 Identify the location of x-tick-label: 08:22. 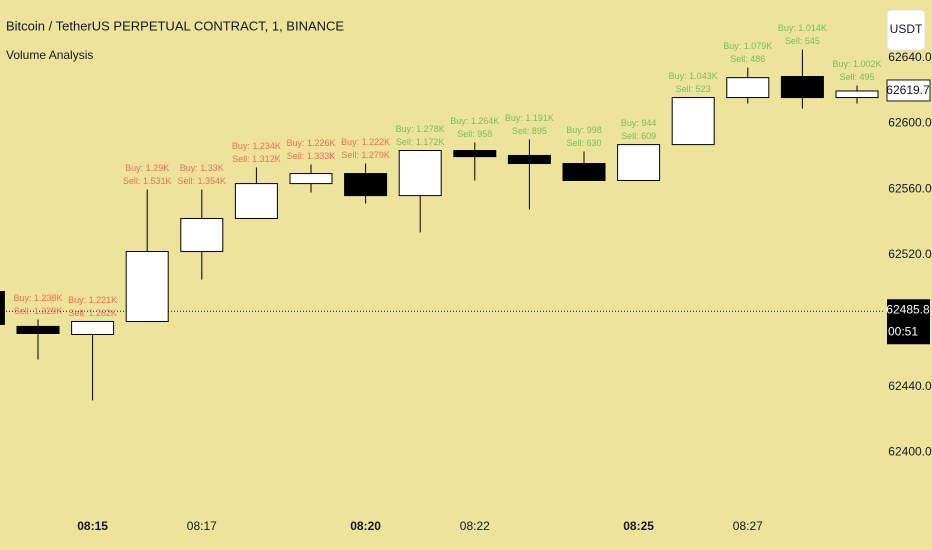
(475, 526).